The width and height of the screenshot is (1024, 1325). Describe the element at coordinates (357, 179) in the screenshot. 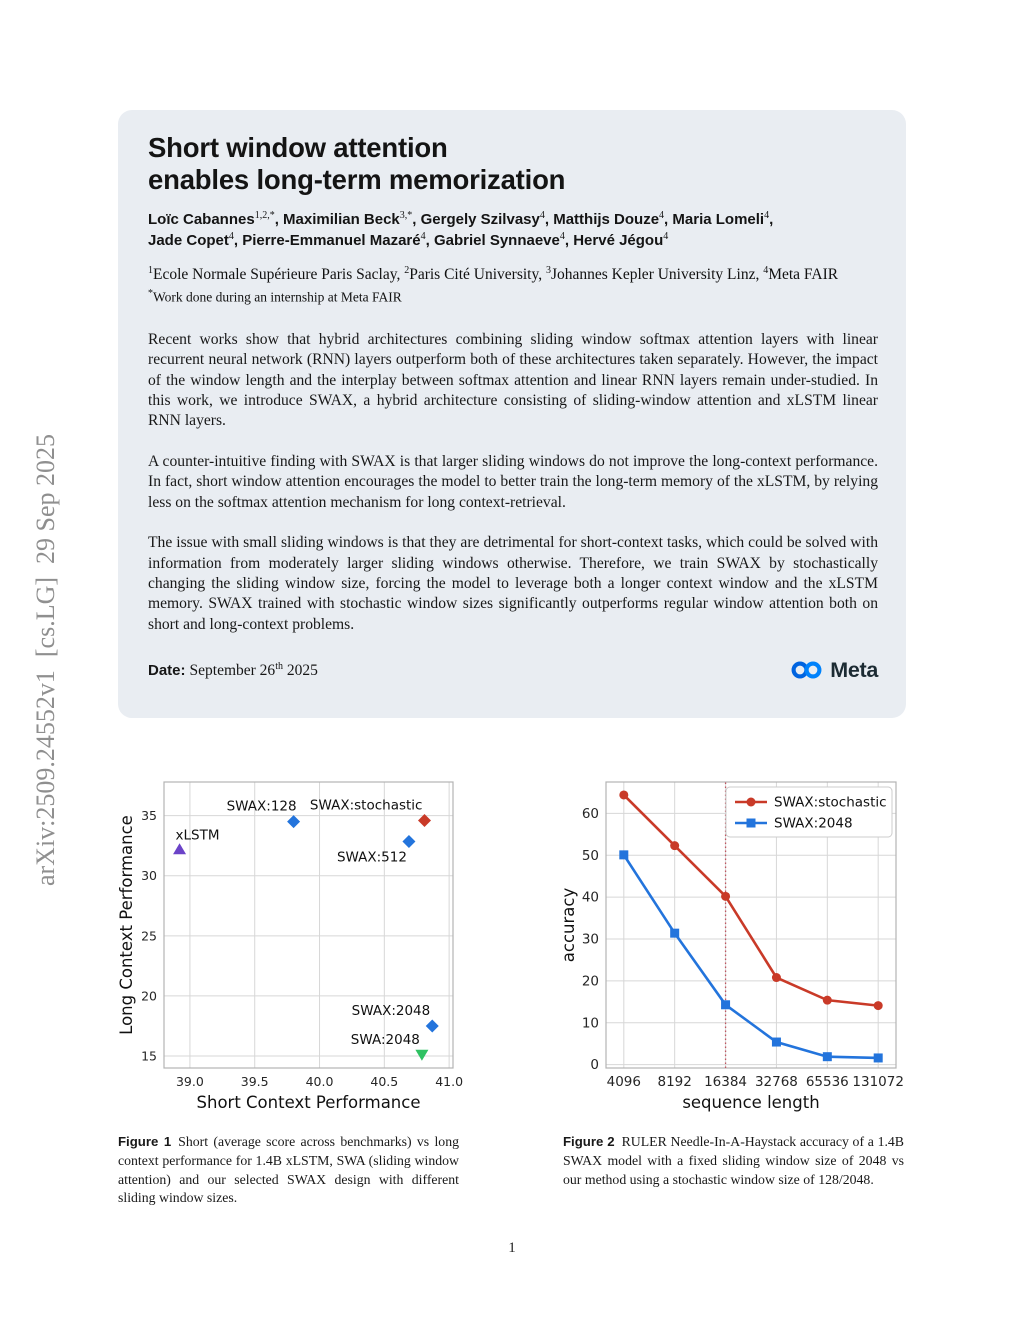

I see `title-line-2: enables long-term memorization` at that location.